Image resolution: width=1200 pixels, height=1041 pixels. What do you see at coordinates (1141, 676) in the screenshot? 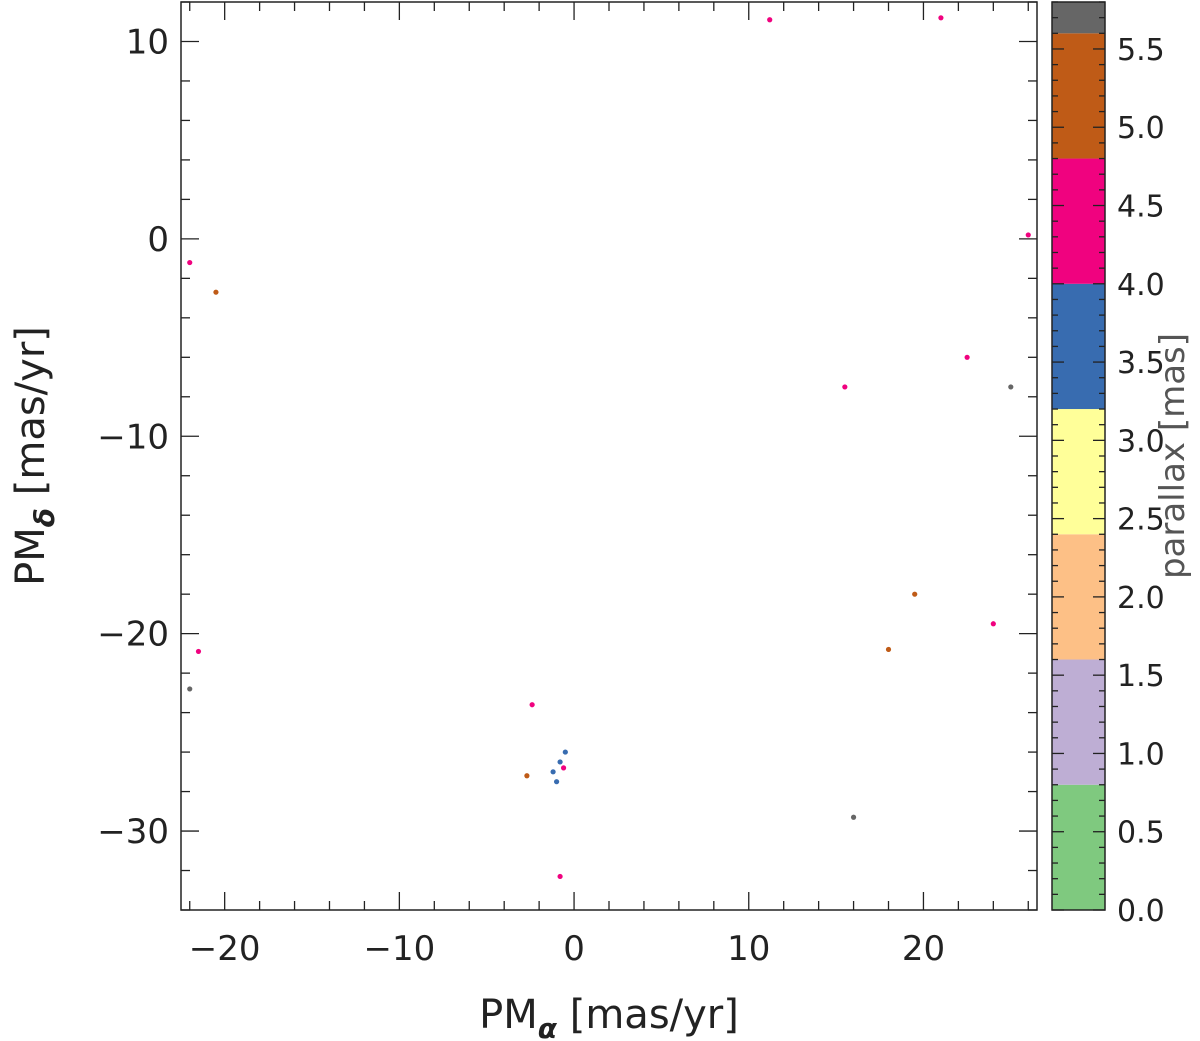
I see `colorbar-tick-label: 1.5` at bounding box center [1141, 676].